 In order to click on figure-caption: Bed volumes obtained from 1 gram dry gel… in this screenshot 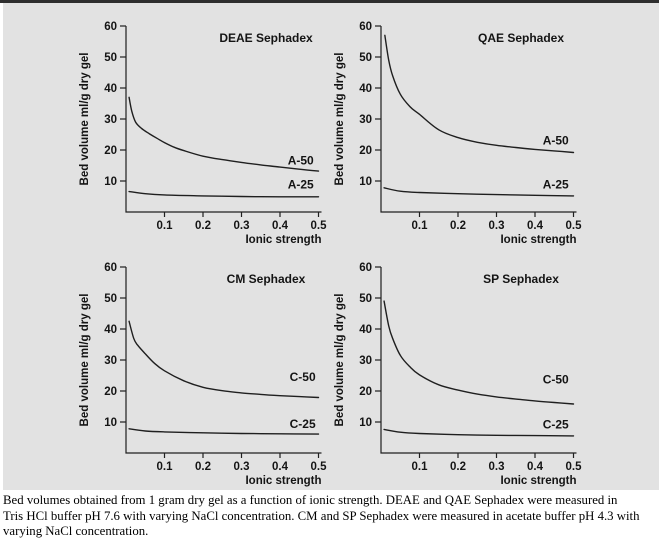, I will do `click(330, 516)`.